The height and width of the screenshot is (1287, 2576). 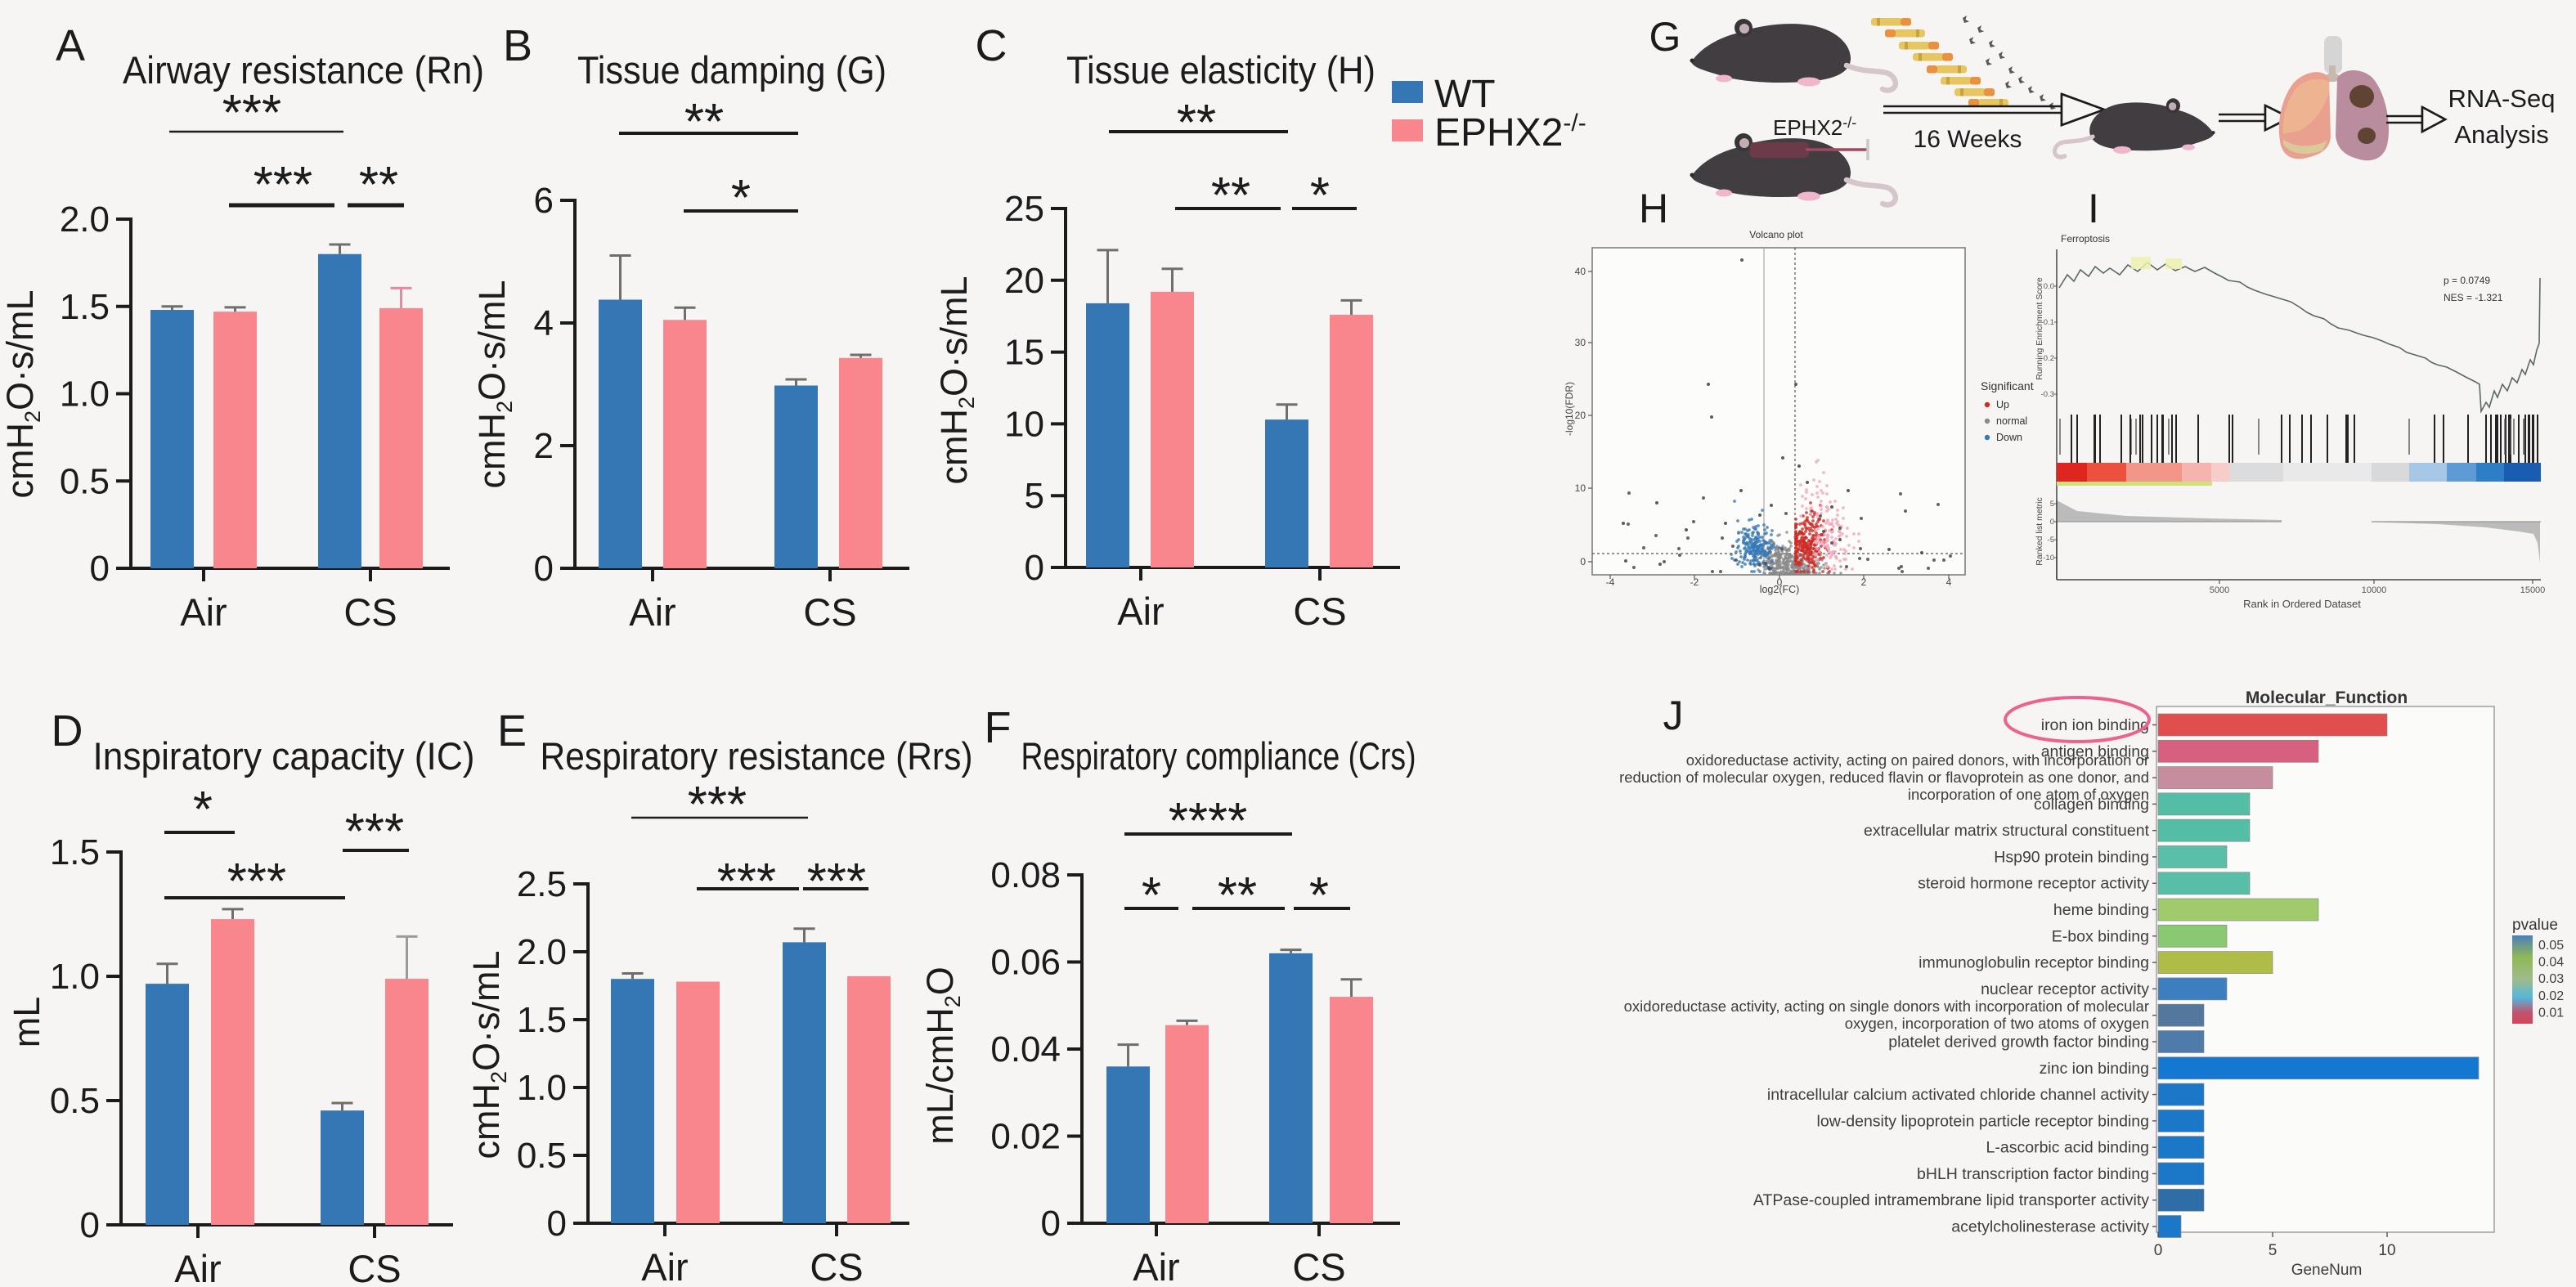 What do you see at coordinates (2018, 1042) in the screenshot?
I see `svg-text:platelet derived growth factor: platelet derived growth factor binding` at bounding box center [2018, 1042].